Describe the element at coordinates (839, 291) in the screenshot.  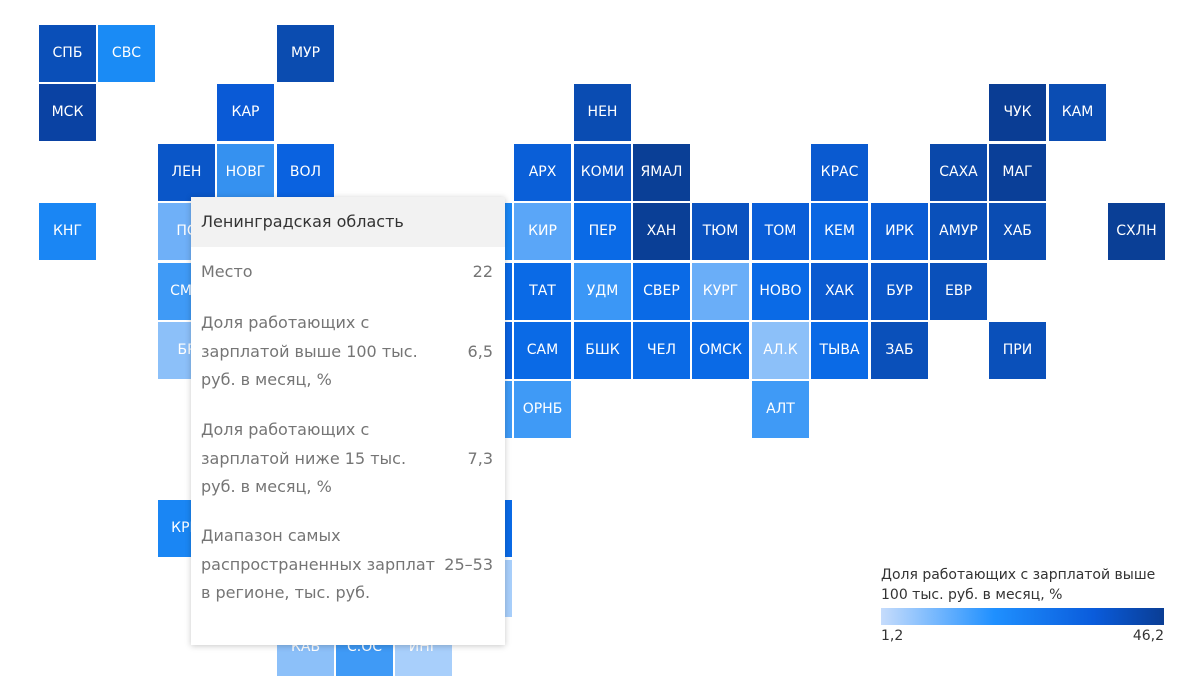
I see `region-tile: ХАК` at that location.